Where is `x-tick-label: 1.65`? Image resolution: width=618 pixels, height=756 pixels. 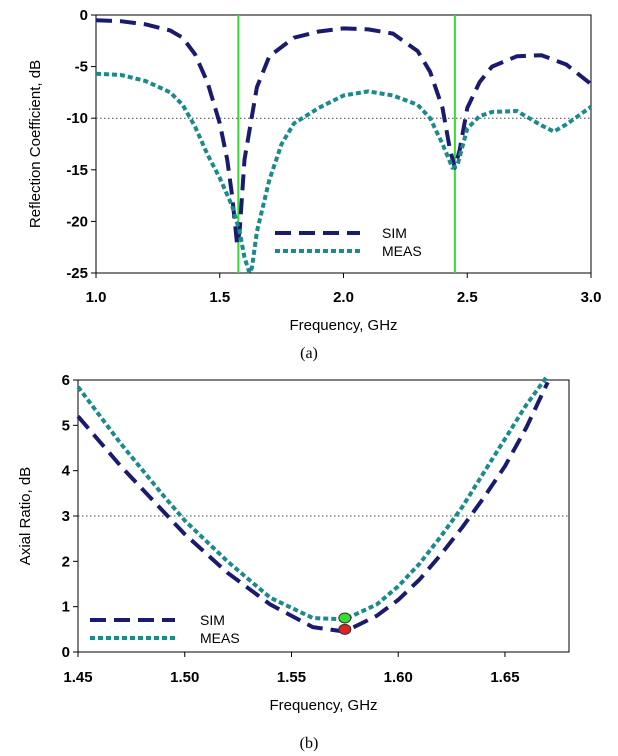
x-tick-label: 1.65 is located at coordinates (504, 677).